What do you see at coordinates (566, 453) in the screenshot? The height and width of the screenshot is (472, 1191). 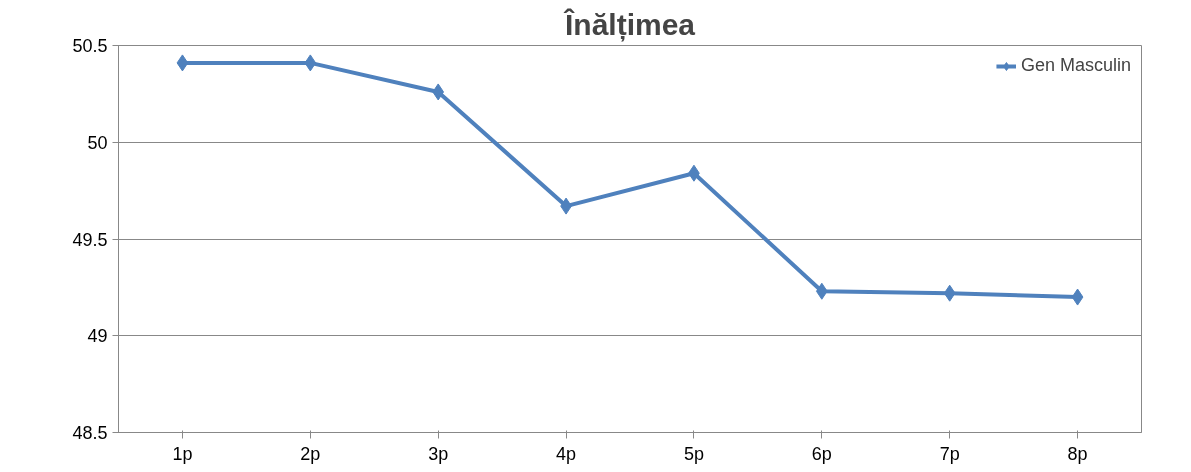 I see `x-tick-label: 4p` at bounding box center [566, 453].